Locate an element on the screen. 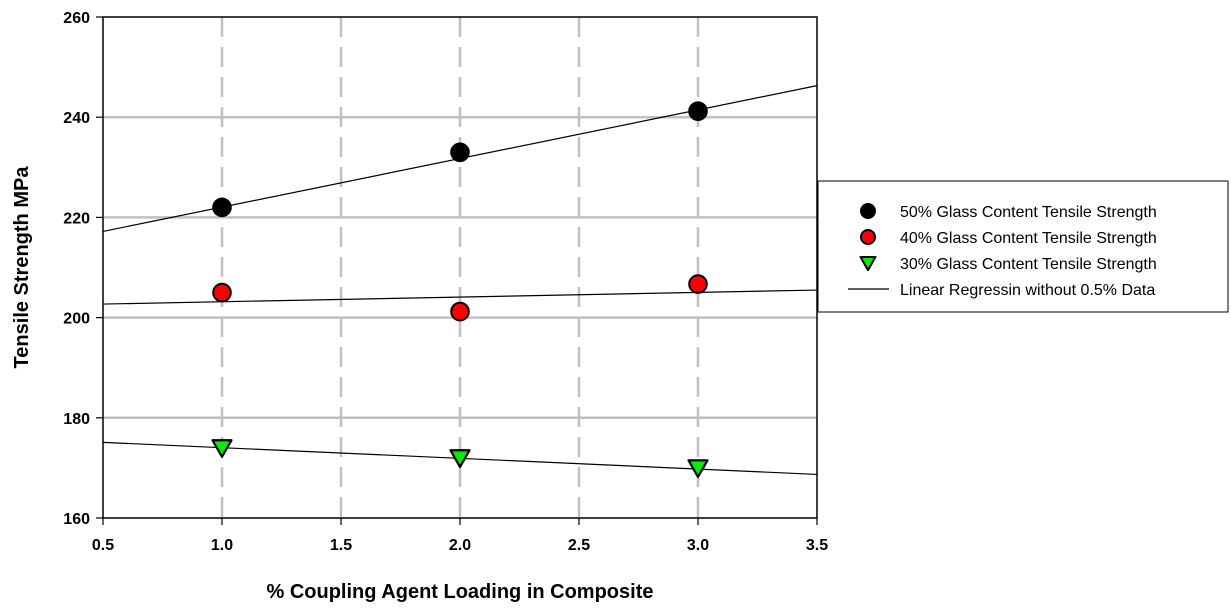 This screenshot has height=608, width=1231. legend-entry-regression: Linear Regressin without 0.5% Data is located at coordinates (1001, 290).